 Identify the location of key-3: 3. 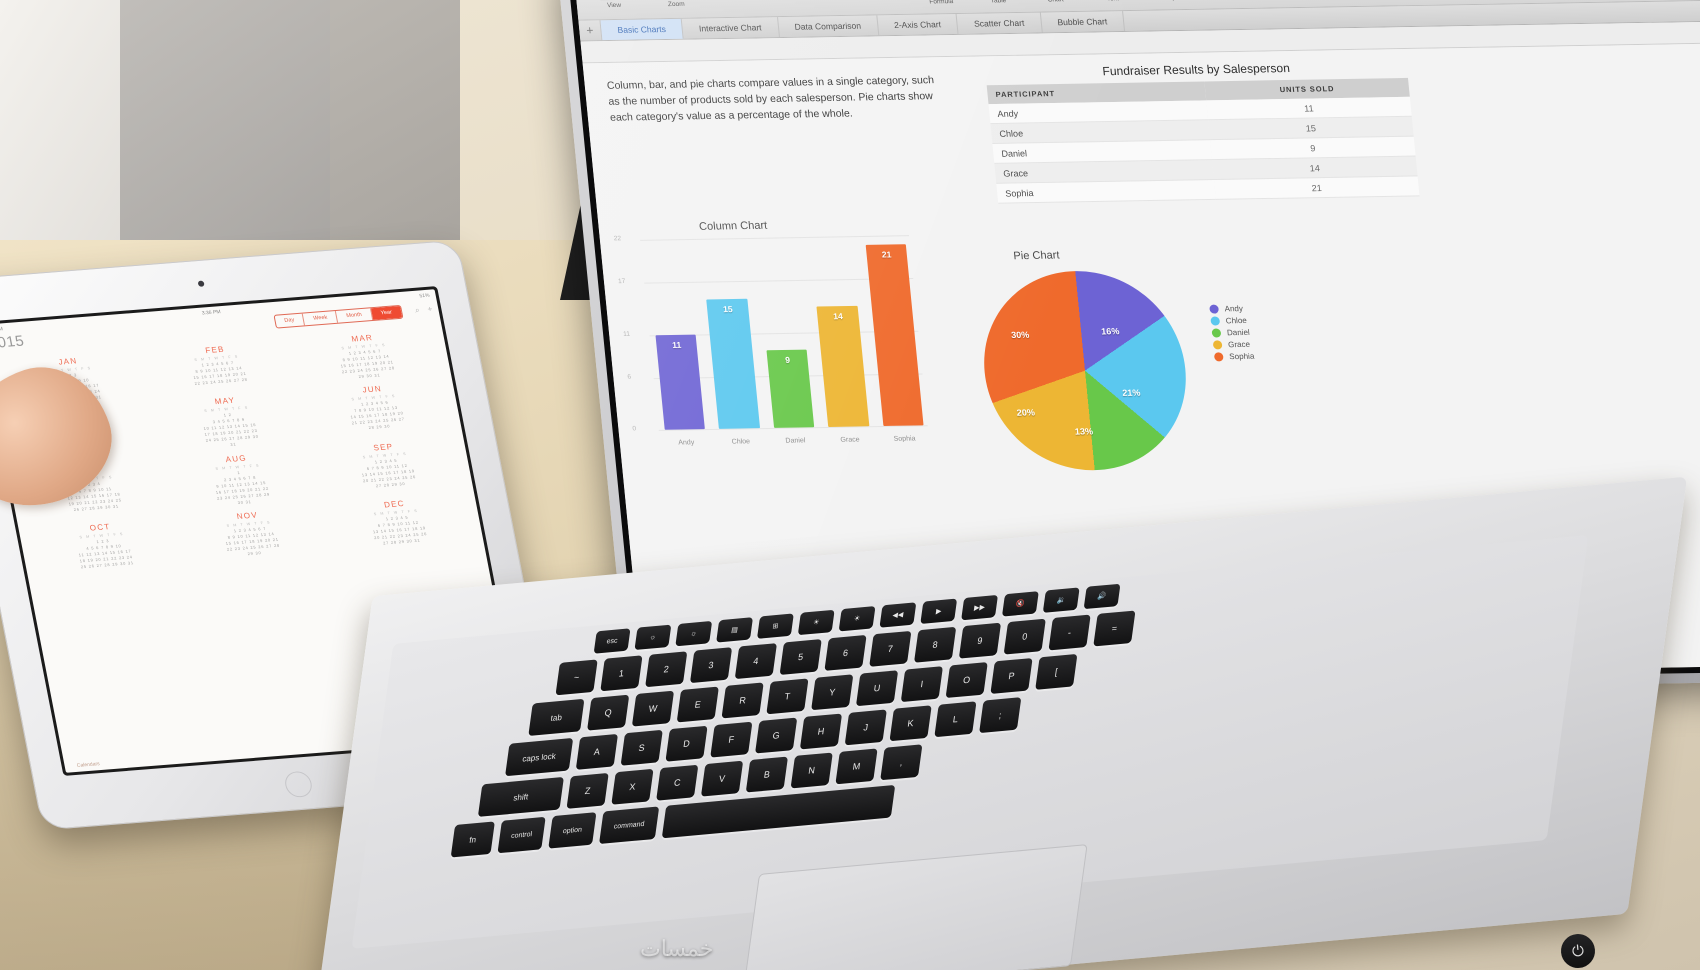
(711, 665).